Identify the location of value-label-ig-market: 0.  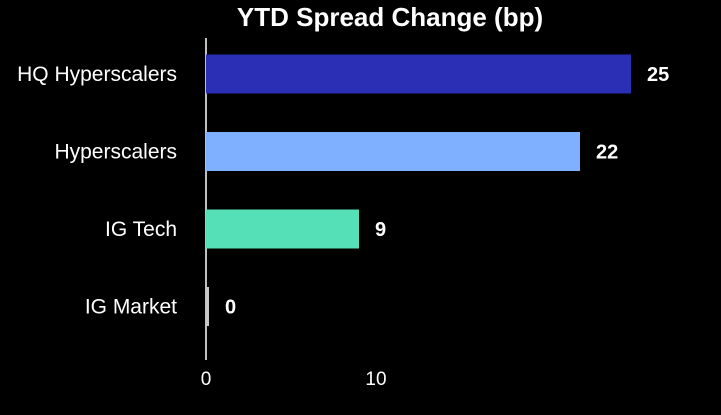
(230, 308).